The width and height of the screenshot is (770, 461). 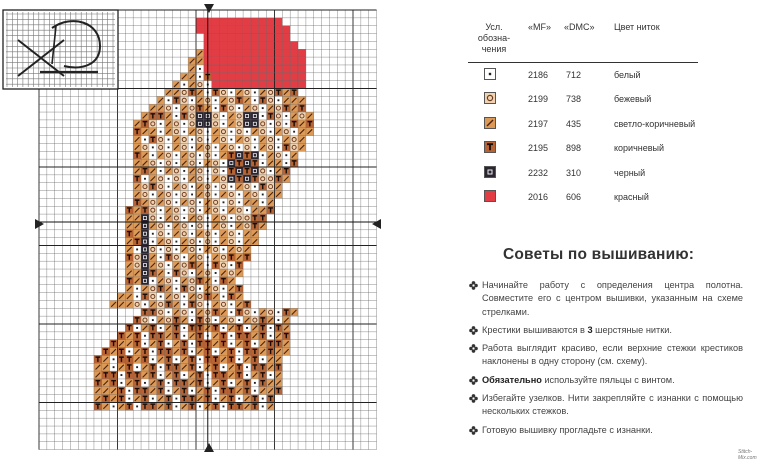 What do you see at coordinates (583, 42) in the screenshot?
I see `legend-header: Усл. обозна- чения «MF» «DMC» Цвет ниток` at bounding box center [583, 42].